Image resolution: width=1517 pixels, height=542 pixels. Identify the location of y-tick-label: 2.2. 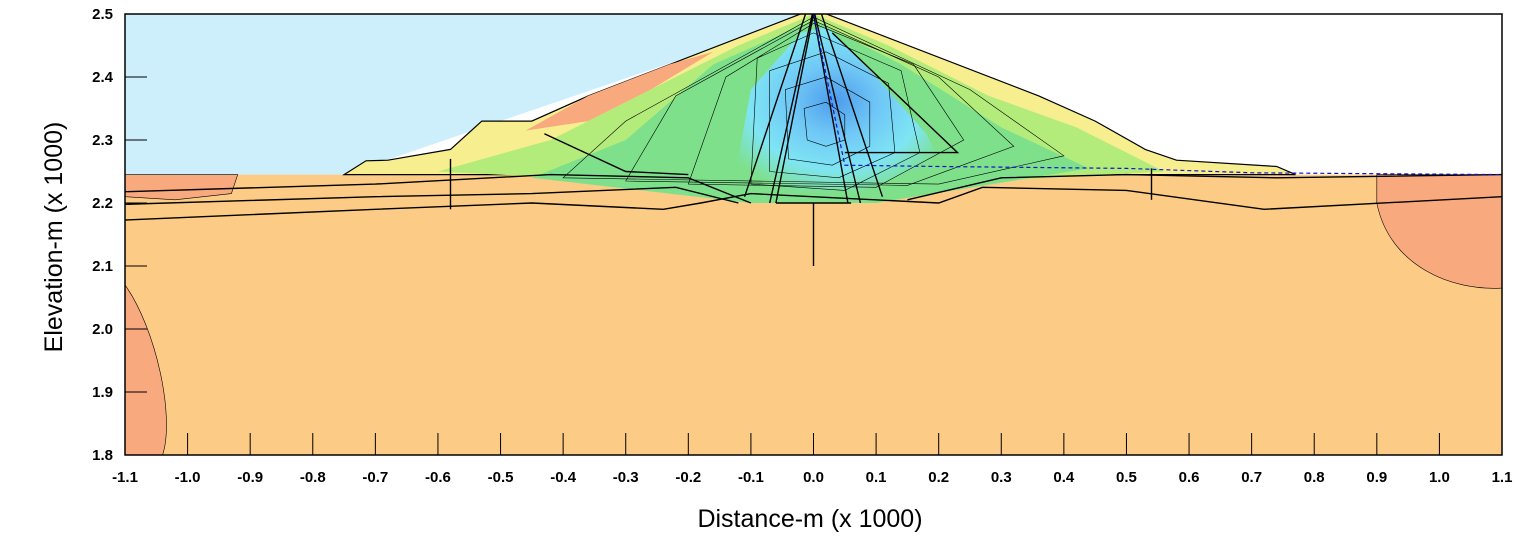
(102, 203).